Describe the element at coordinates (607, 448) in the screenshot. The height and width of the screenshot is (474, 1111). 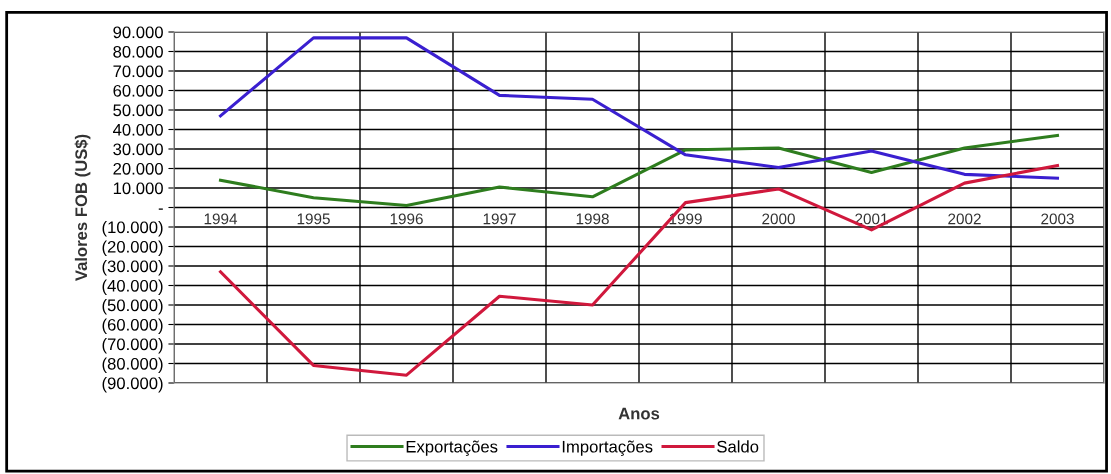
I see `legend-label: Importações` at that location.